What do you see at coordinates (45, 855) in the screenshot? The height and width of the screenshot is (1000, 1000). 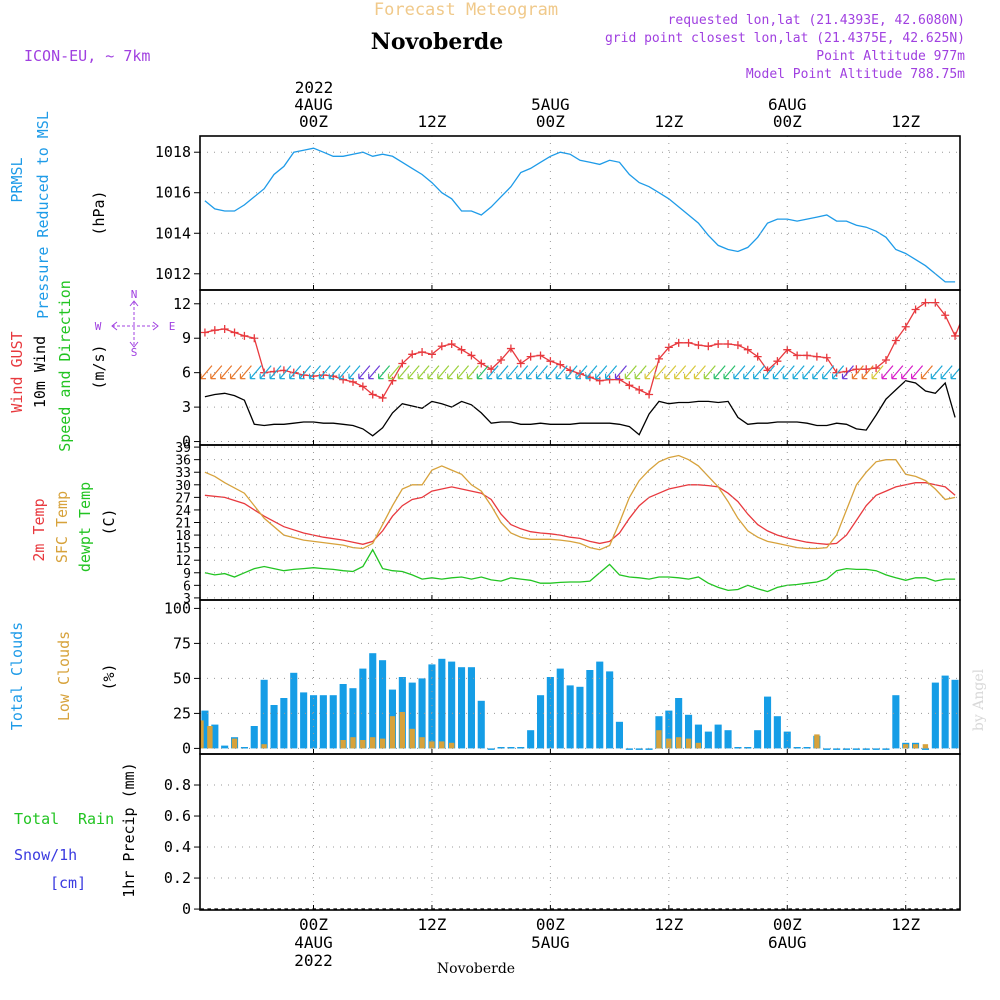 I see `snow-label: Snow/1h` at bounding box center [45, 855].